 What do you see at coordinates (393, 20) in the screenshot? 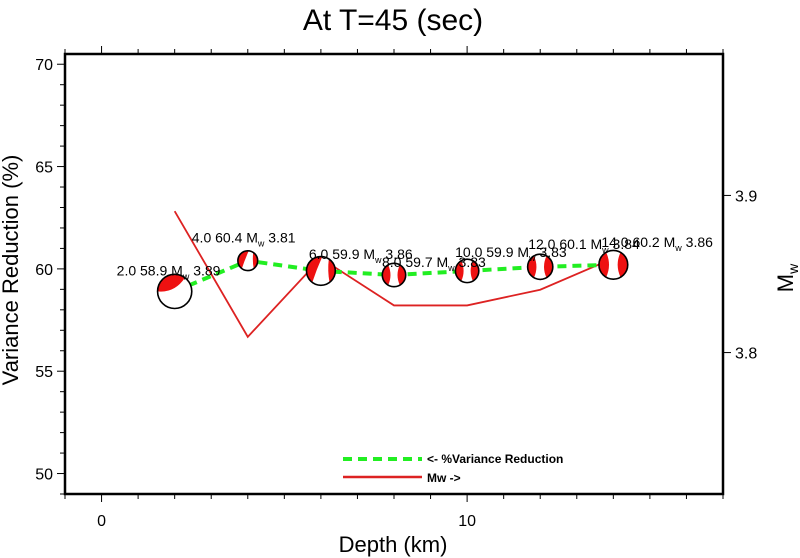
I see `chart-title: At T=45 (sec)` at bounding box center [393, 20].